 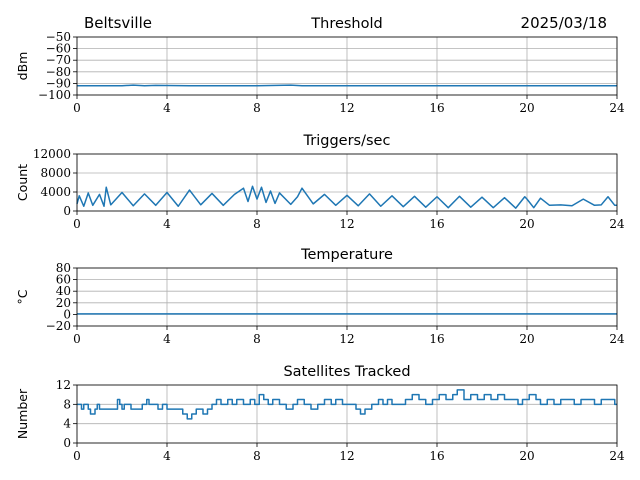 What do you see at coordinates (58, 83) in the screenshot?
I see `y-tick-label: −90` at bounding box center [58, 83].